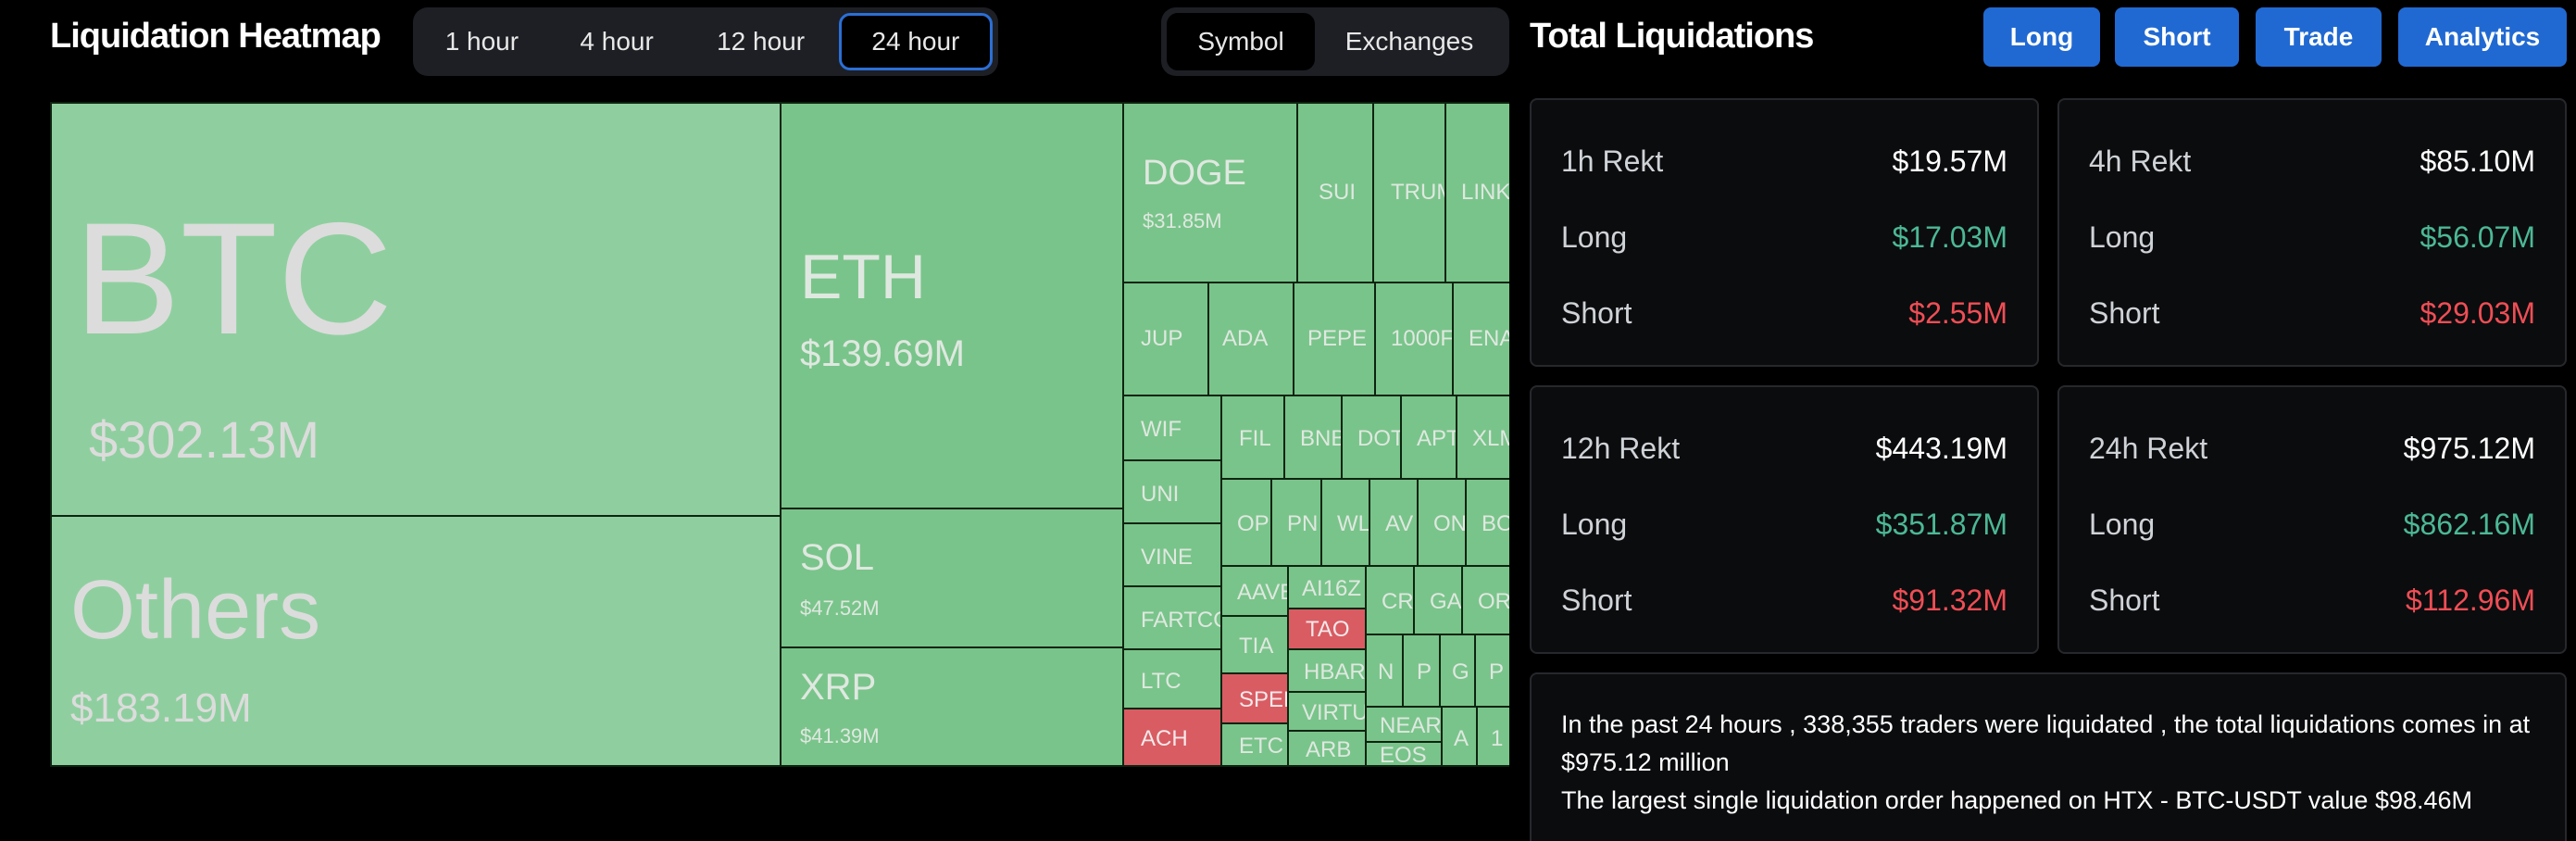 This screenshot has width=2576, height=841. I want to click on long-value: $862.16M, so click(2469, 525).